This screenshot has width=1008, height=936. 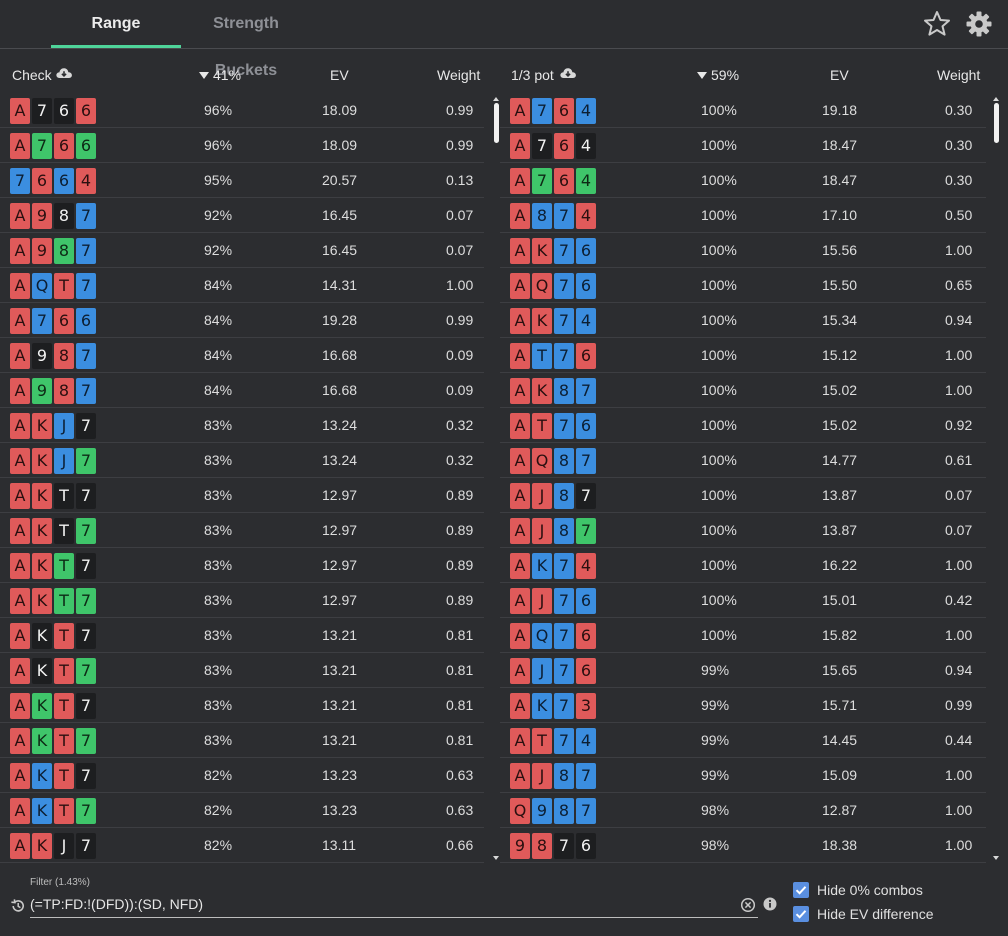 I want to click on combo-frequency: 95%, so click(x=218, y=180).